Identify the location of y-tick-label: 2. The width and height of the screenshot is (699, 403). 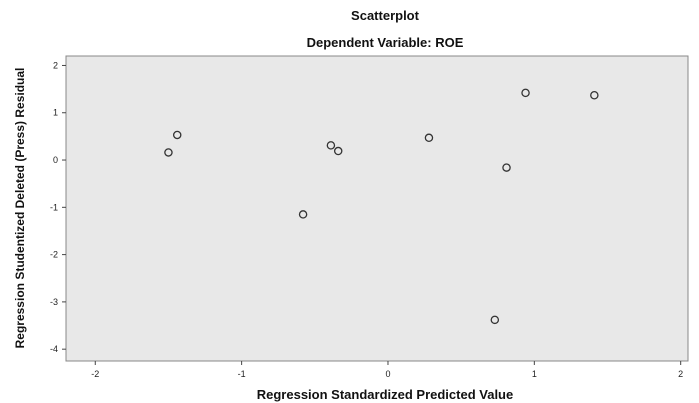
(55, 65).